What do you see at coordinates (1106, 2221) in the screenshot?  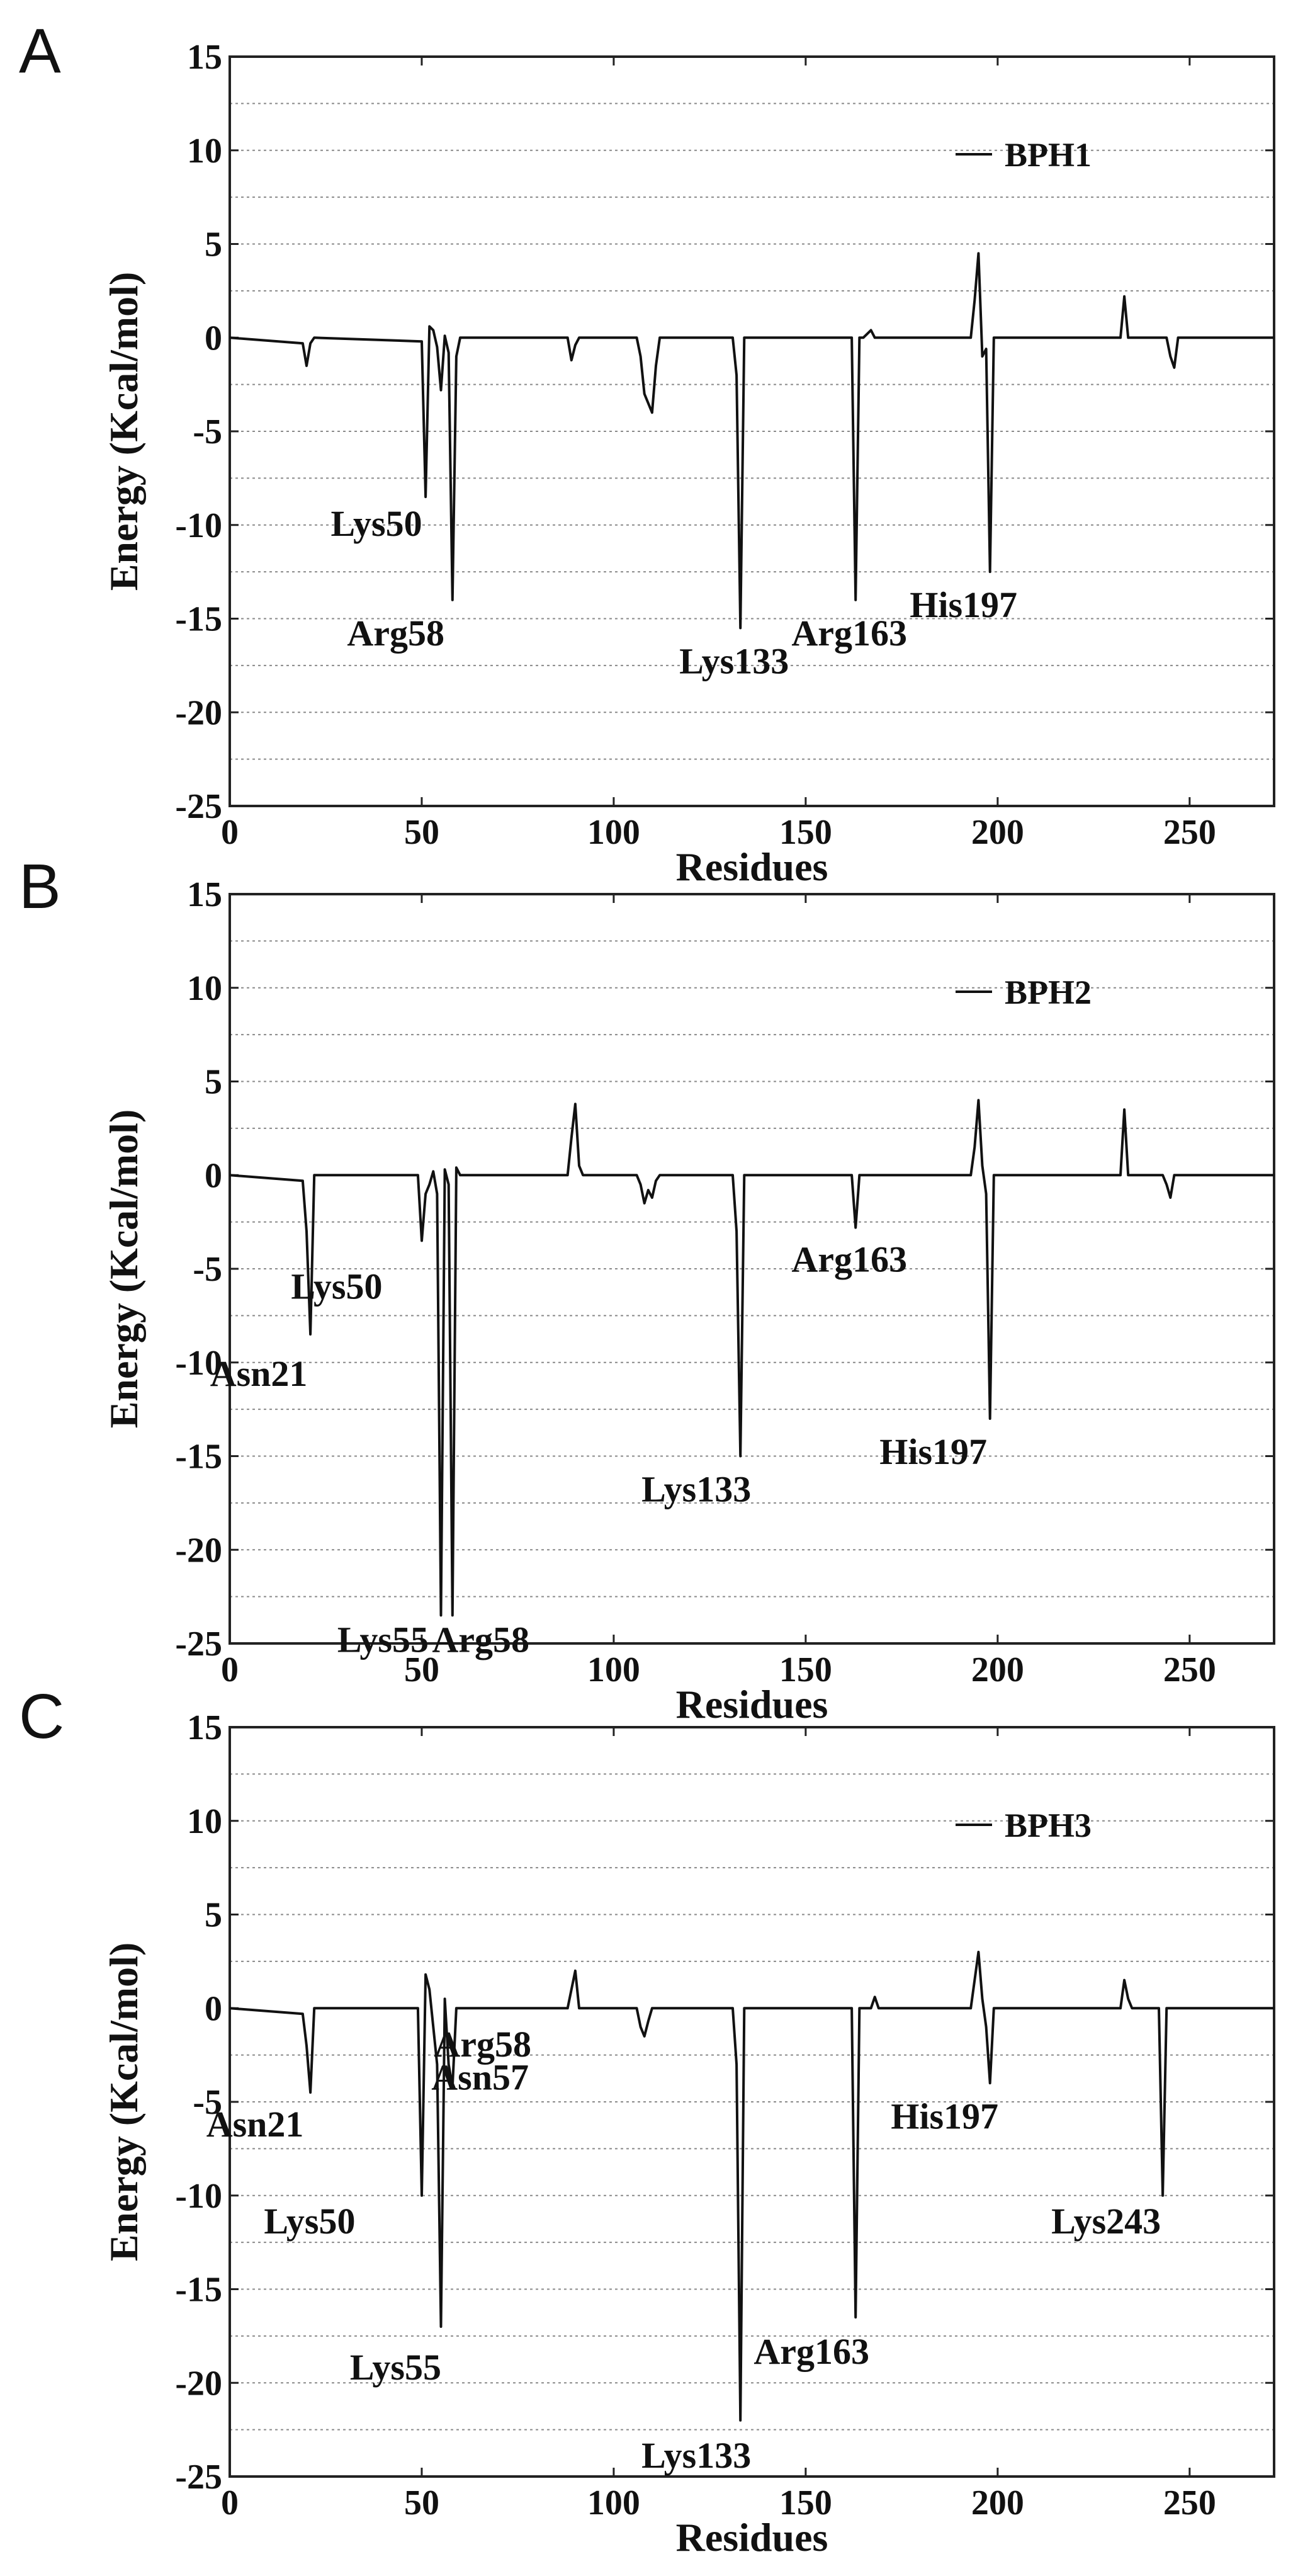 I see `residue-annotation: Lys243` at bounding box center [1106, 2221].